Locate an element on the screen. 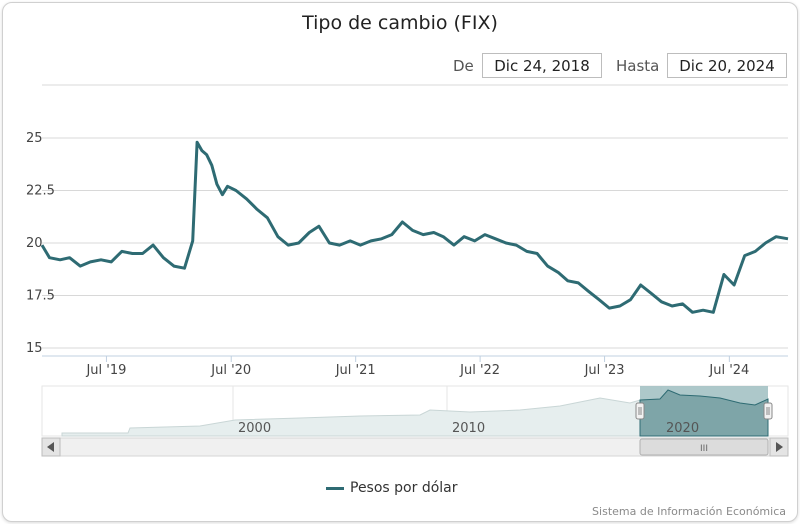 The height and width of the screenshot is (524, 800). to-date-input: Dic 20, 2024 is located at coordinates (727, 65).